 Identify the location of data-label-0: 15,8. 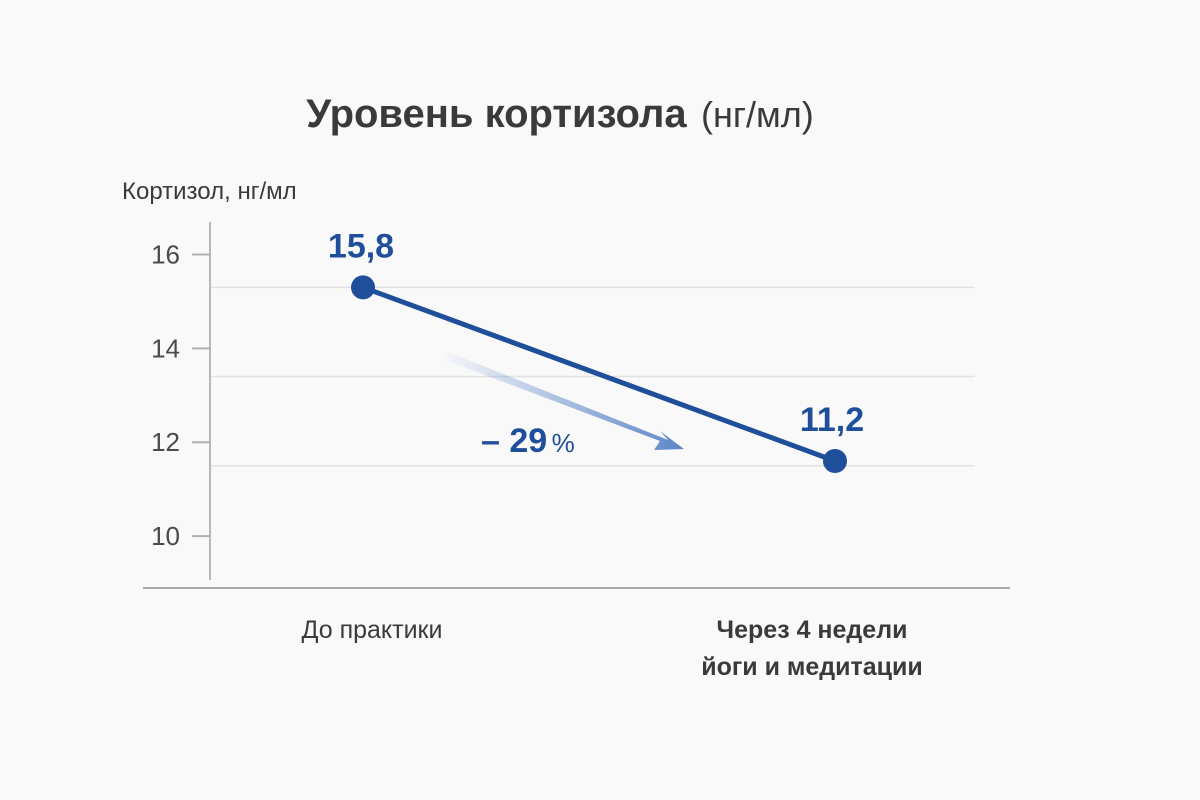
(361, 246).